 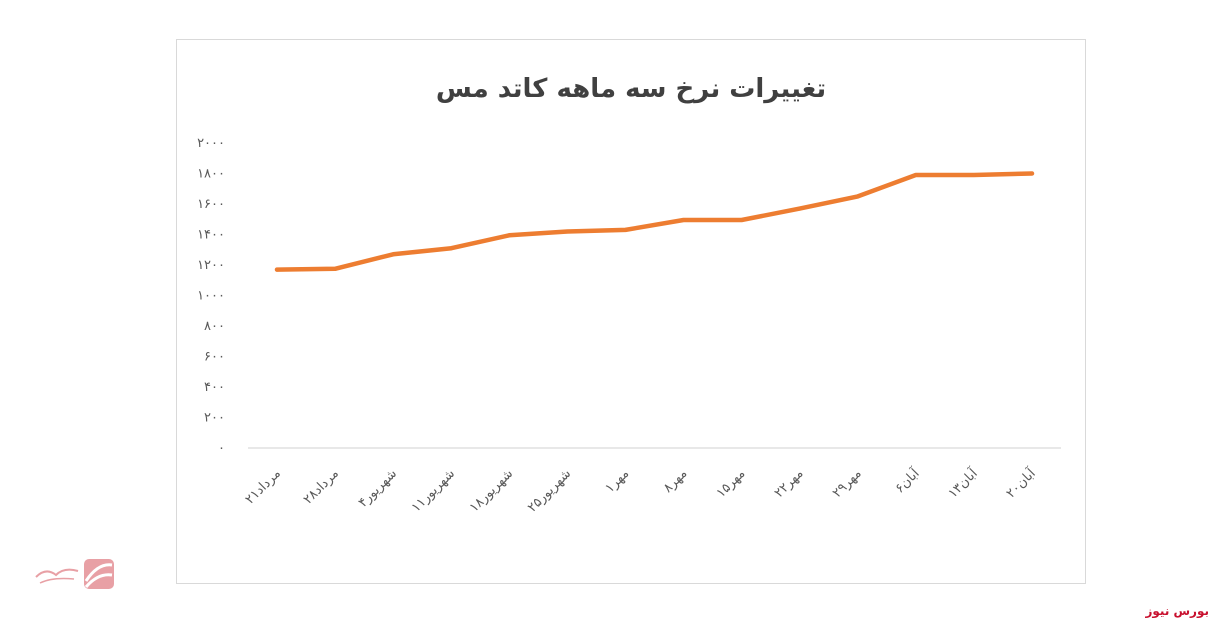 I want to click on x-tick-label: ۱۳آبان, so click(x=963, y=483).